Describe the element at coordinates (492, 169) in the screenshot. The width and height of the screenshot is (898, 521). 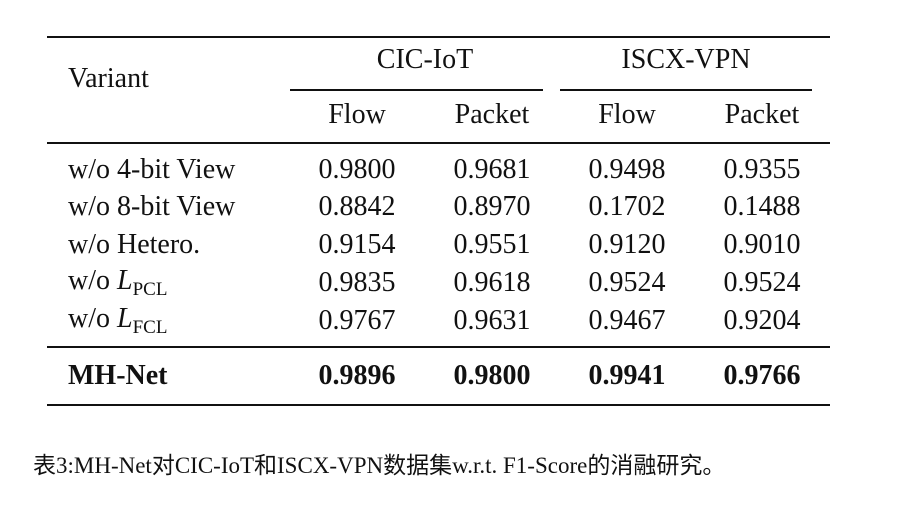
I see `cell-value: 0.9681` at that location.